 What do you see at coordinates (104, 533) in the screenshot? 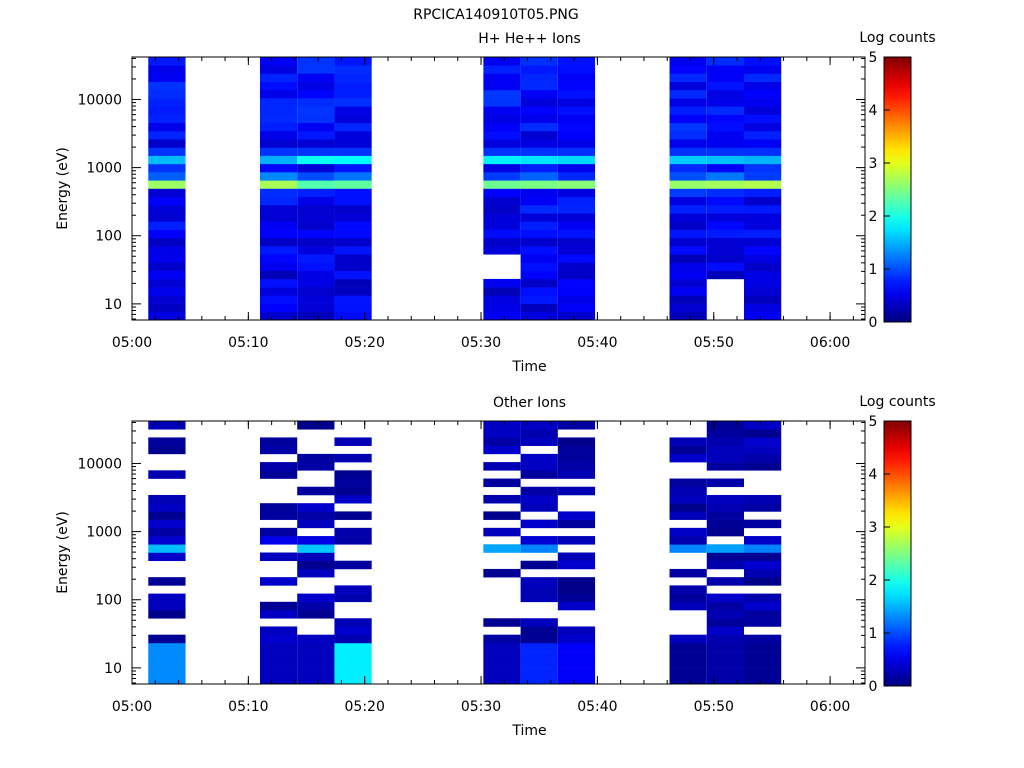
I see `y-tick-label: 1000` at bounding box center [104, 533].